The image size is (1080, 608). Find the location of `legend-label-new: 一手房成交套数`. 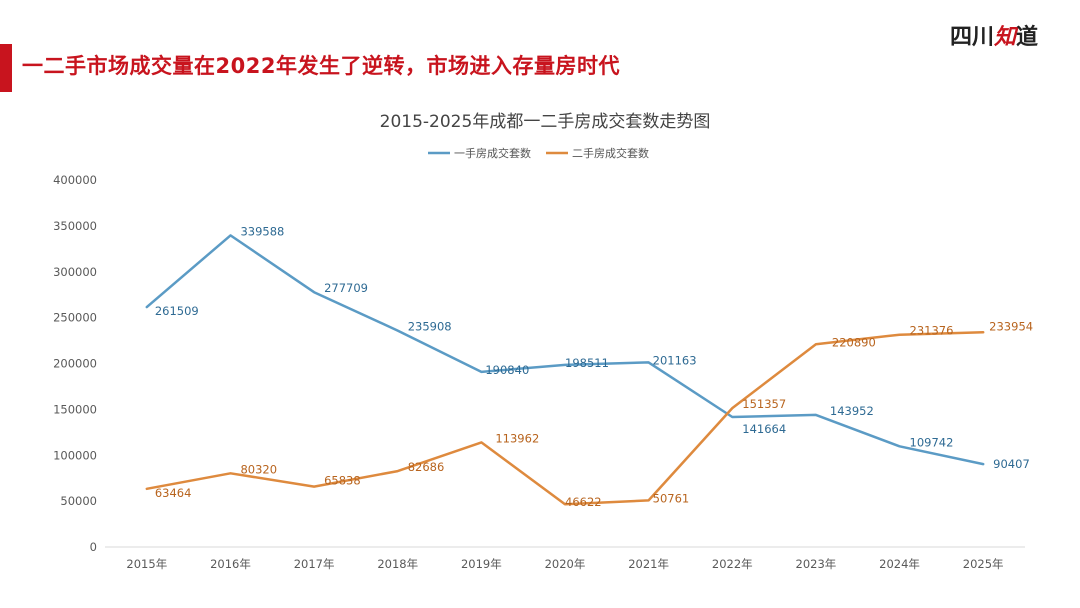

legend-label-new: 一手房成交套数 is located at coordinates (492, 153).